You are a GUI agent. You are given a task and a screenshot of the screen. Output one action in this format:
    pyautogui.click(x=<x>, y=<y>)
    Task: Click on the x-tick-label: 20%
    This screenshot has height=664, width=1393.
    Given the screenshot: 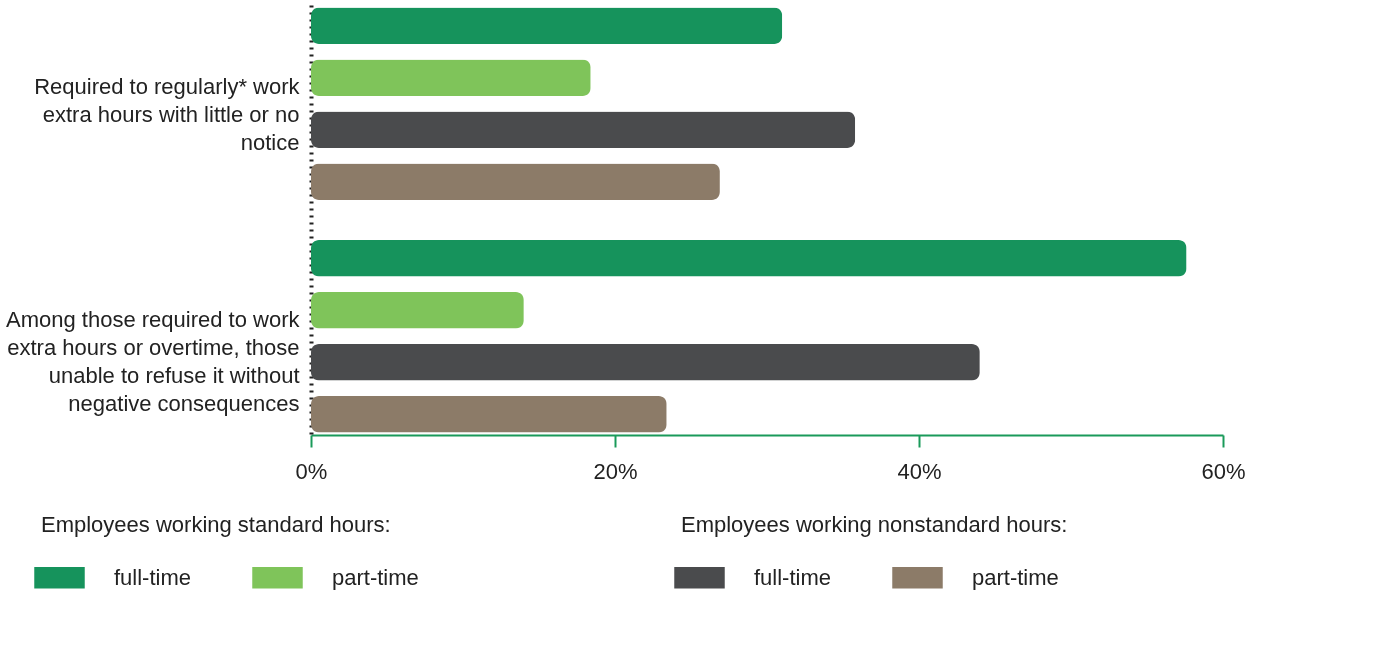 What is the action you would take?
    pyautogui.click(x=615, y=471)
    